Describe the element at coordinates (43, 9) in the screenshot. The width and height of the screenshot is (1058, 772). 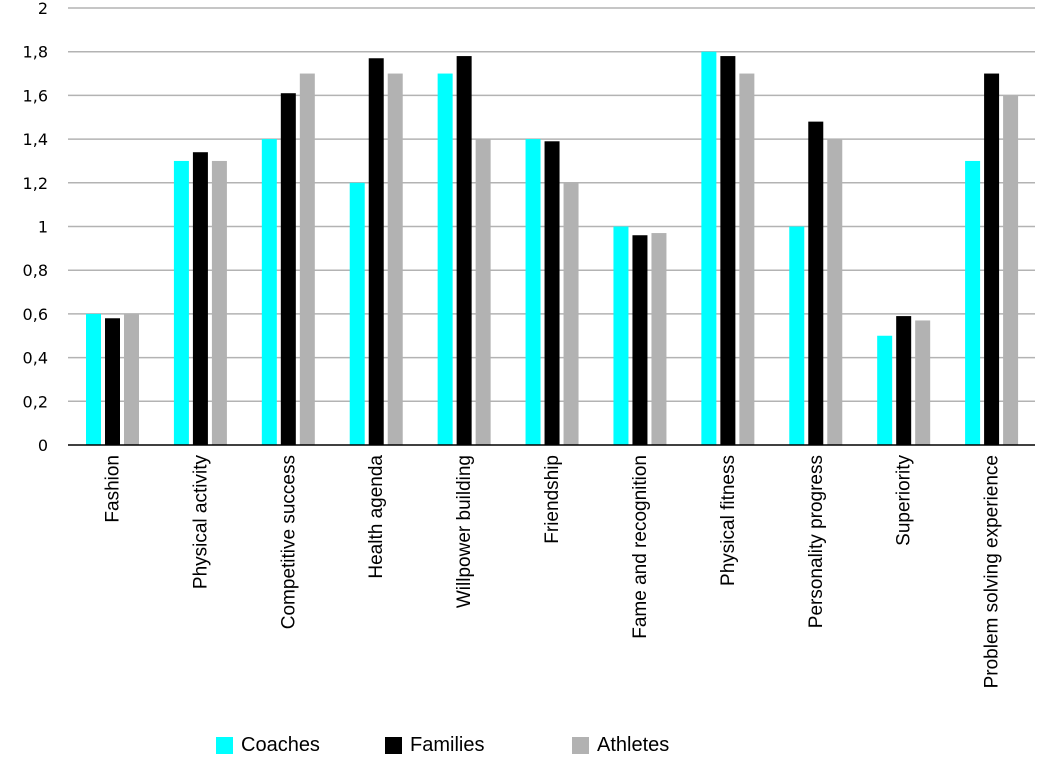
I see `y-tick-label: 2` at that location.